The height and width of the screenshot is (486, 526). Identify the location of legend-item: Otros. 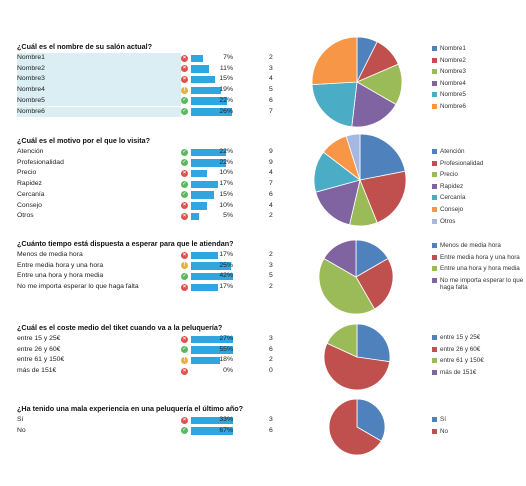
(479, 221).